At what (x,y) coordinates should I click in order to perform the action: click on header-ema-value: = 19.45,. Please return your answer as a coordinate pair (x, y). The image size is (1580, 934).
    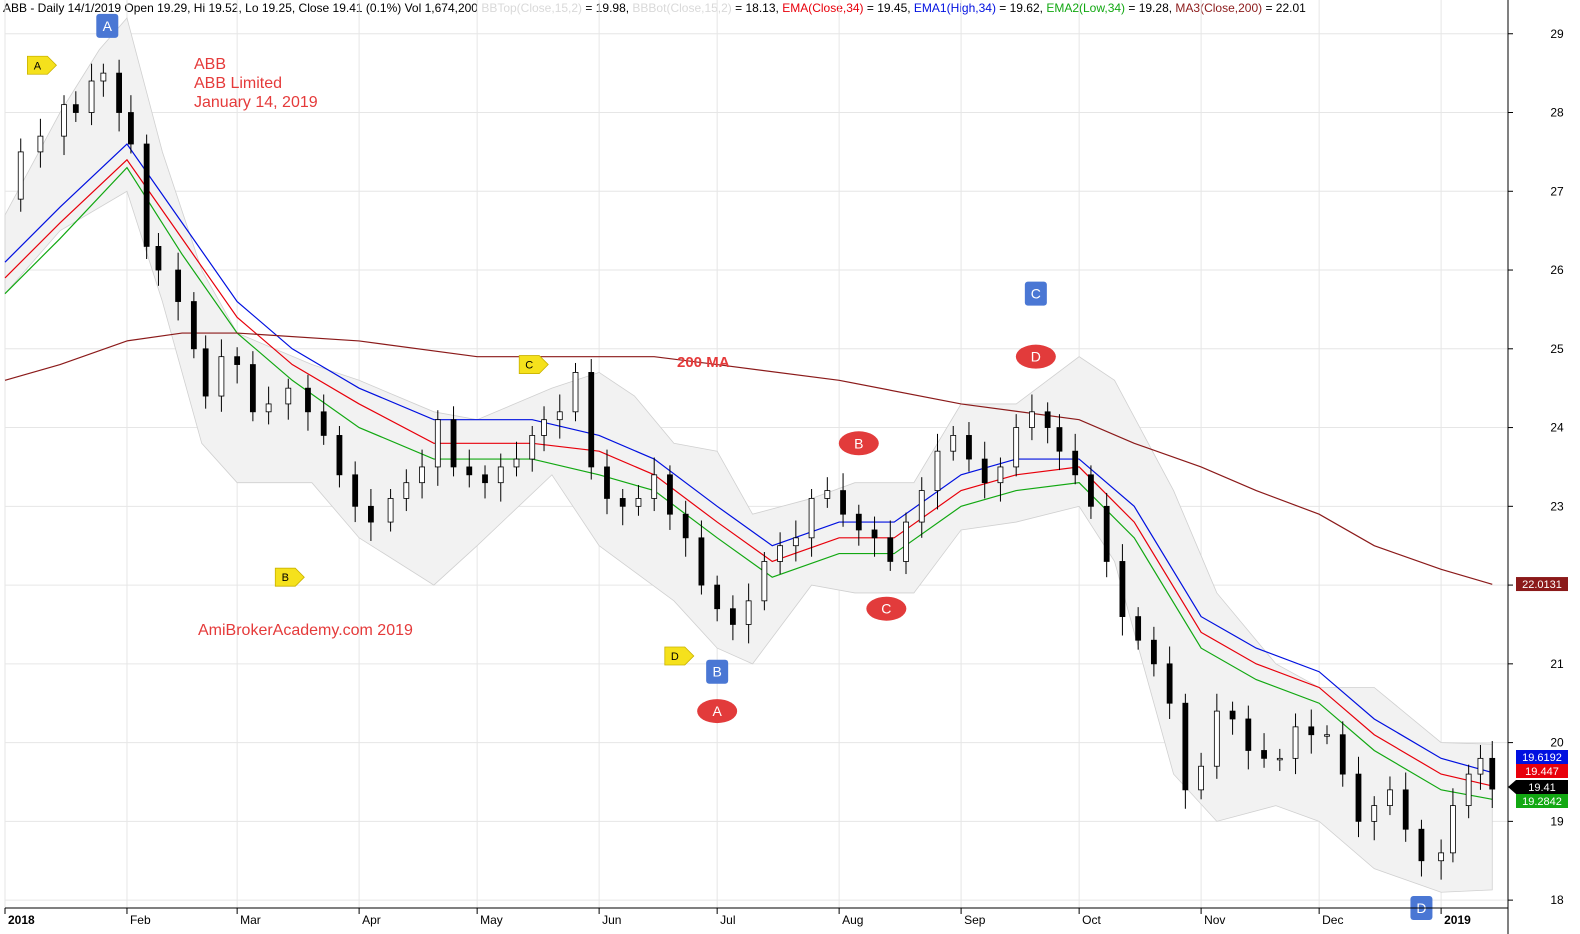
    Looking at the image, I should click on (888, 8).